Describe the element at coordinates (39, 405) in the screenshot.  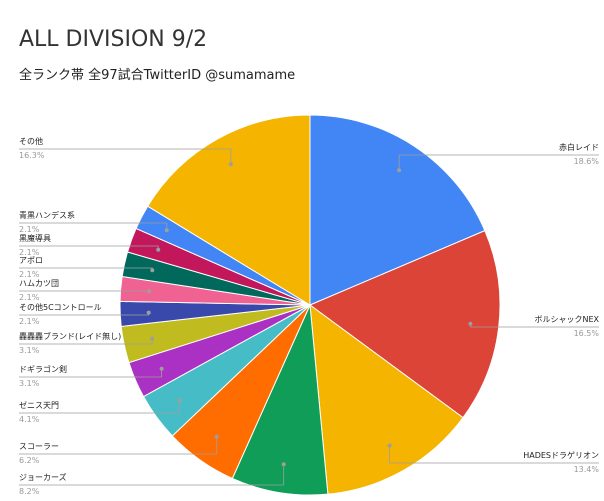
I see `slice-label: ゼニス天門` at that location.